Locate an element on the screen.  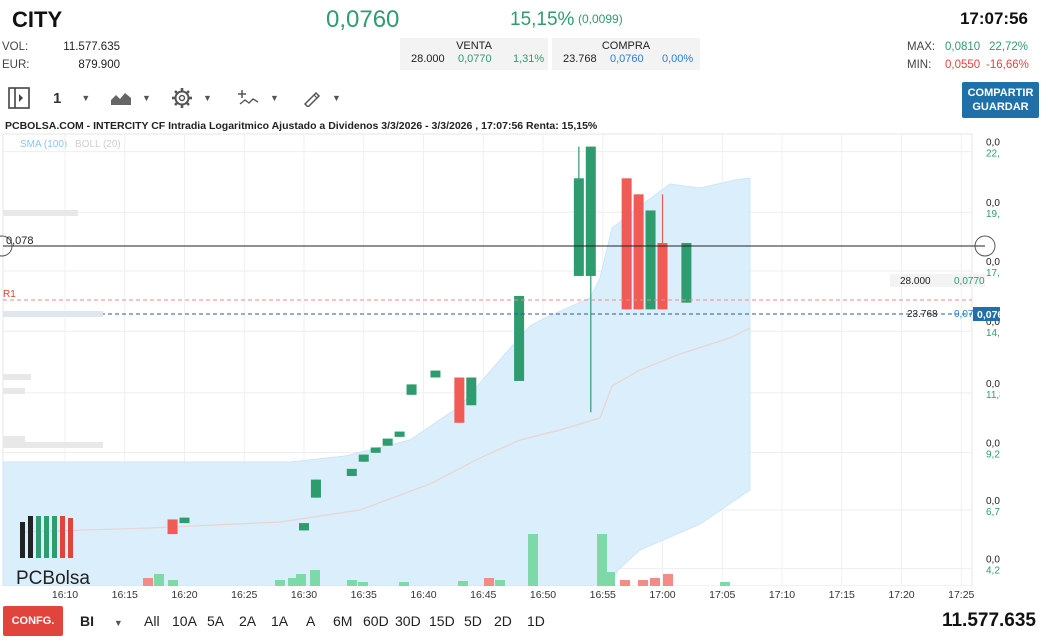
last-update-time: 17:07:56 is located at coordinates (993, 18).